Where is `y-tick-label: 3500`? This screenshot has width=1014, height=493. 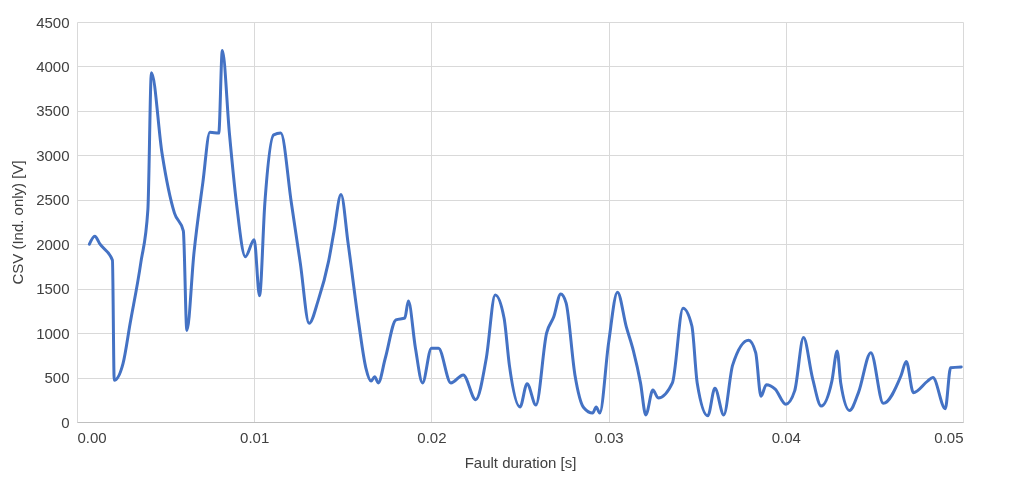
y-tick-label: 3500 is located at coordinates (53, 111).